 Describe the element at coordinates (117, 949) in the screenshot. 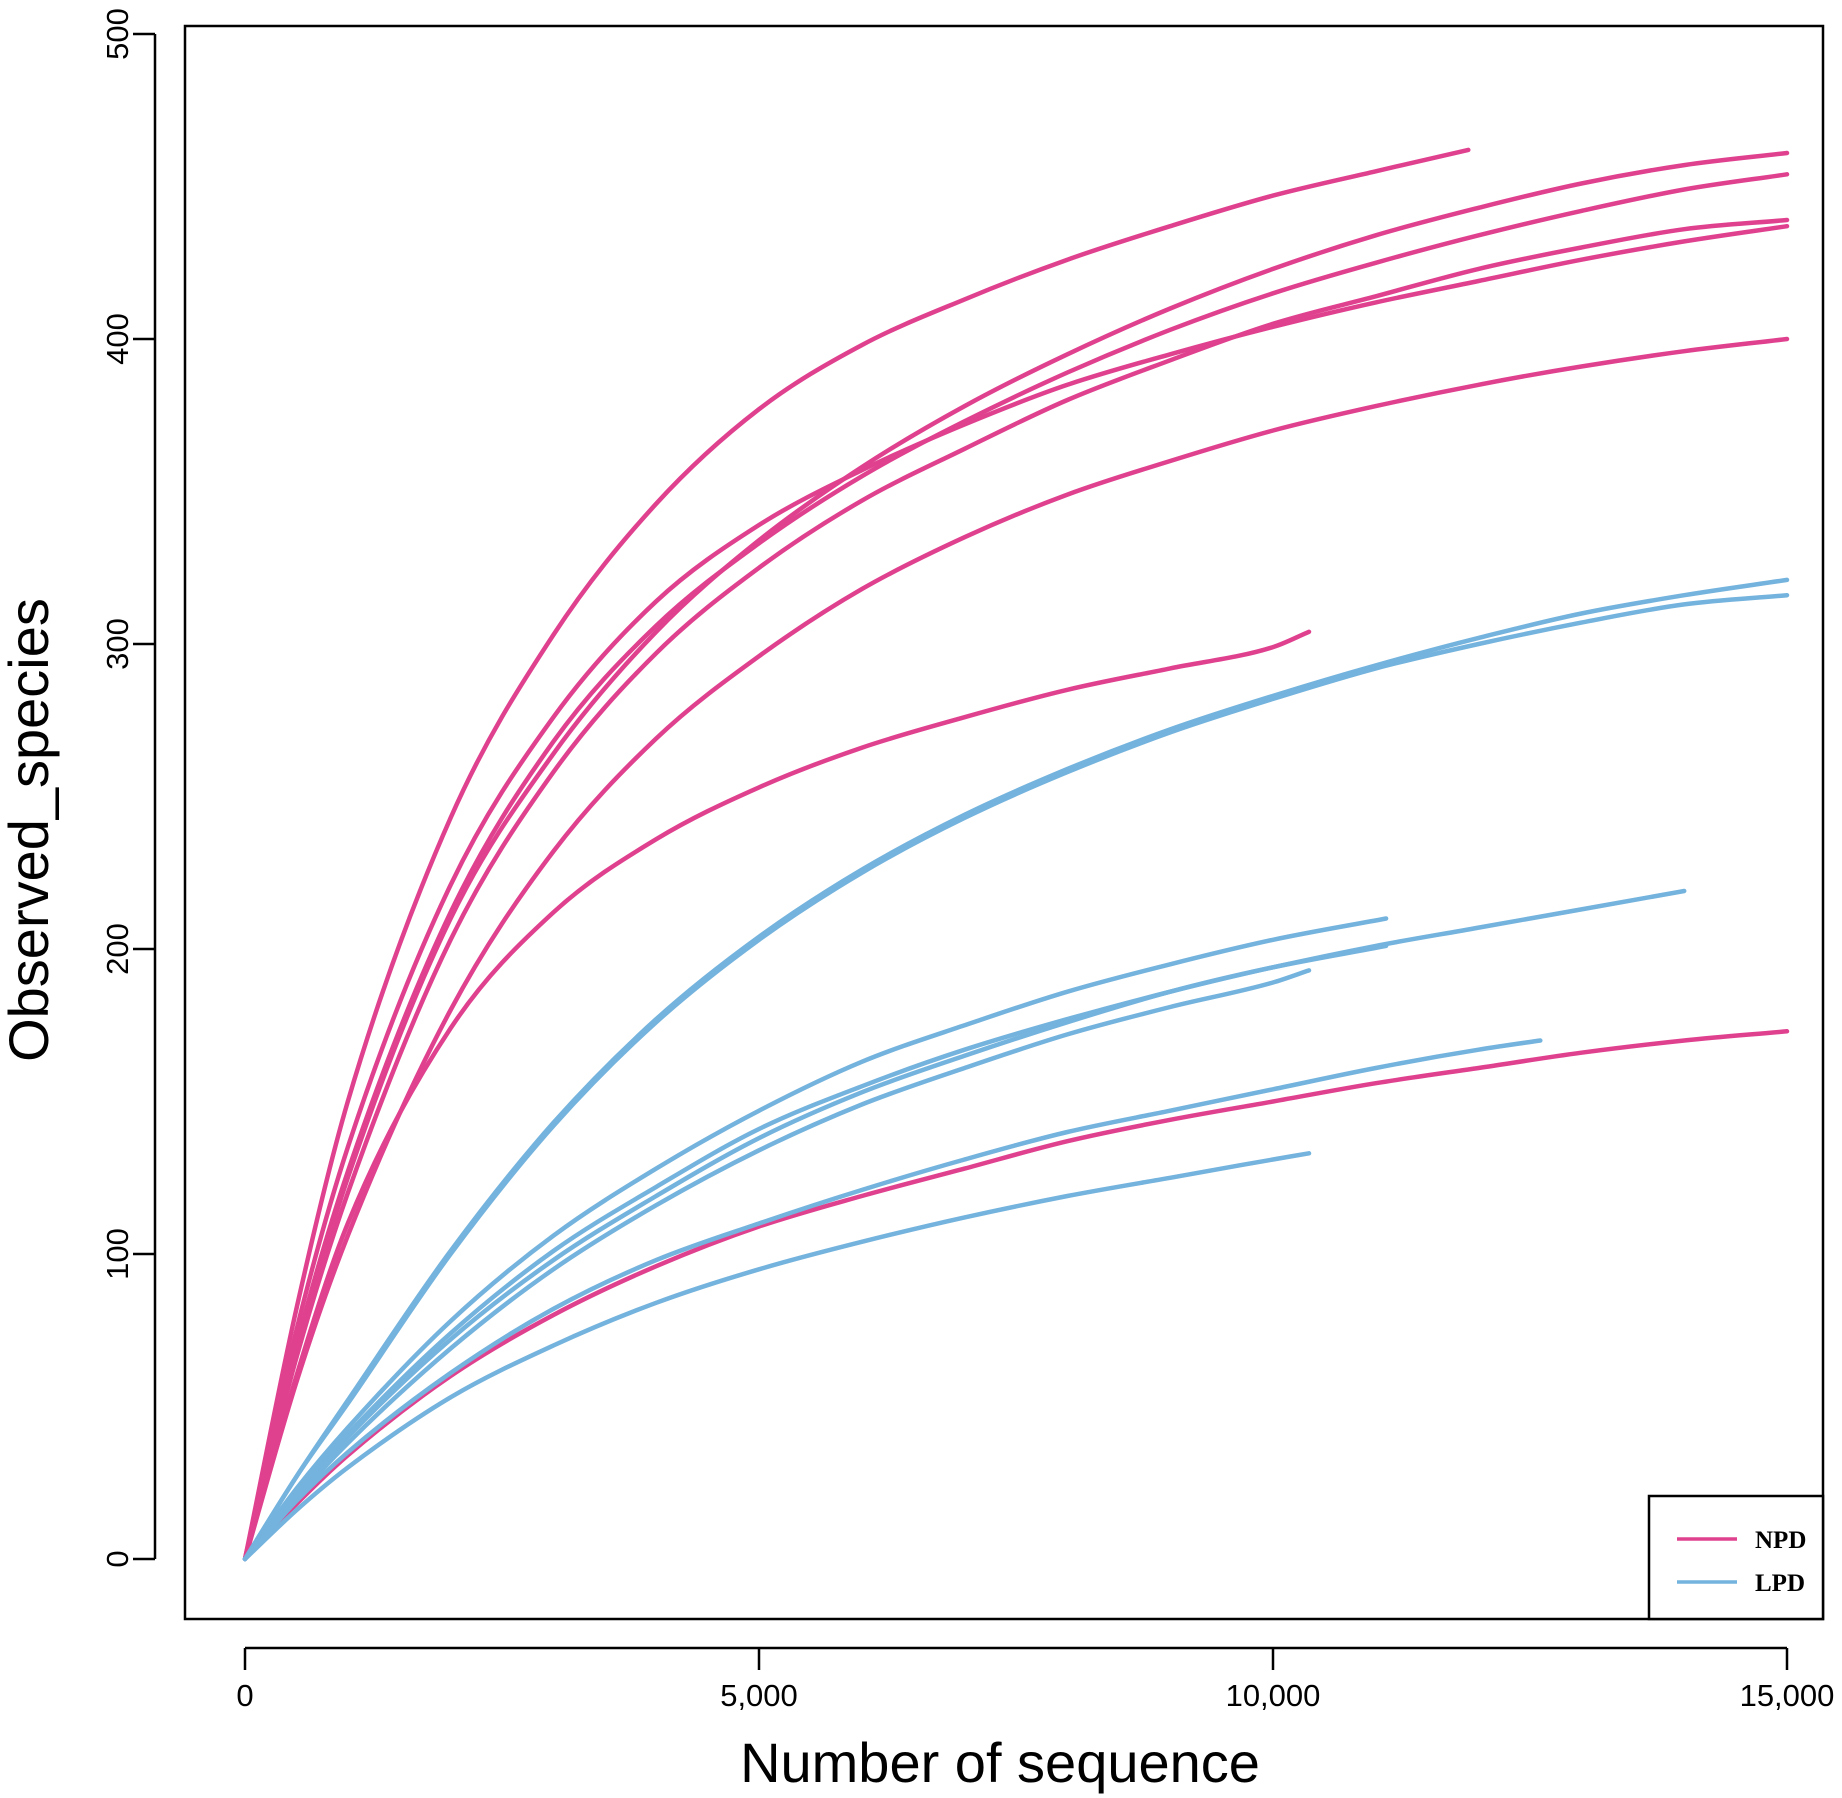

I see `y-tick-label: 200` at that location.